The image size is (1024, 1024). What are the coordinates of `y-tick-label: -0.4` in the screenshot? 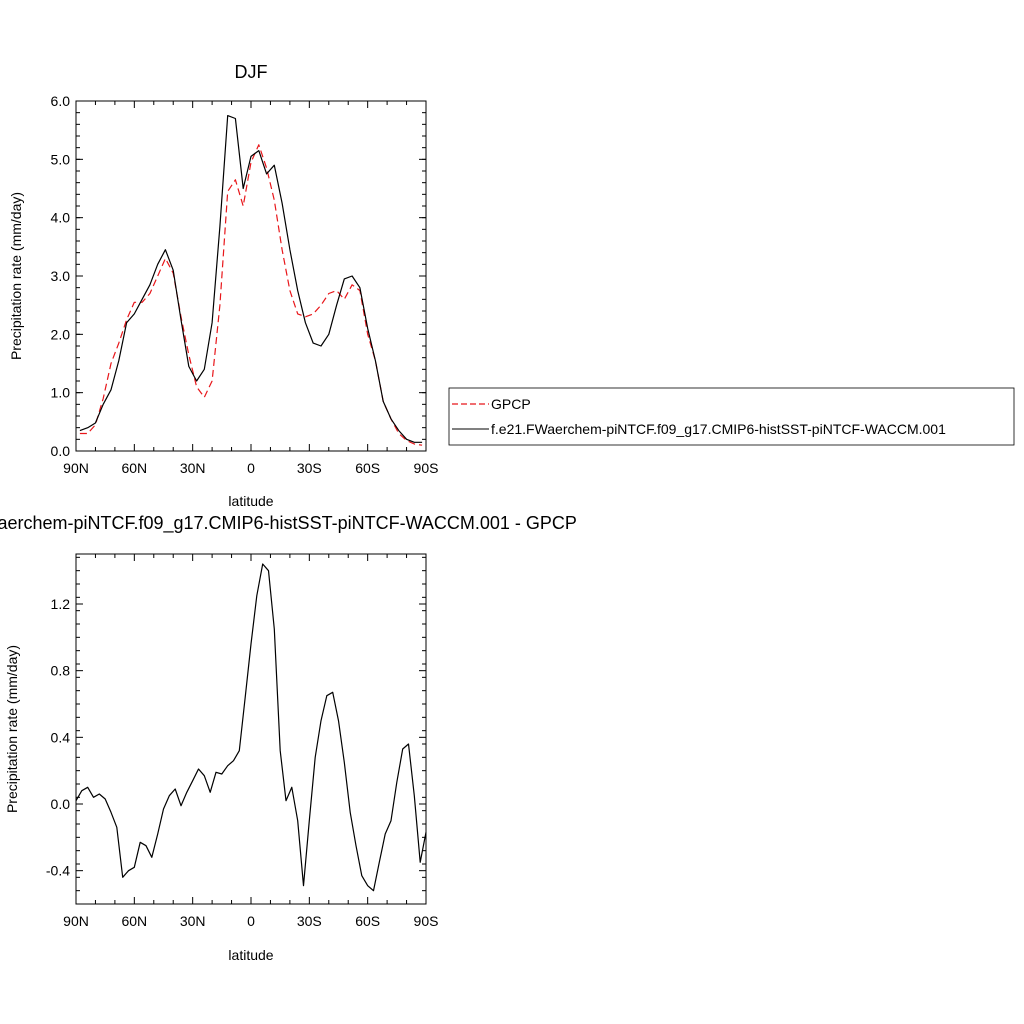 It's located at (58, 871).